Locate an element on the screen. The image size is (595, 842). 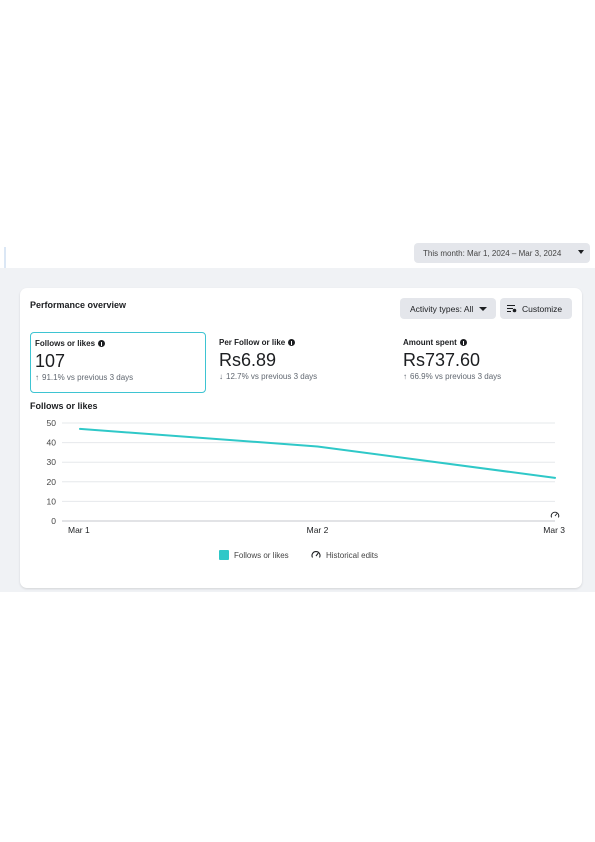
customize-button: Customize is located at coordinates (536, 308).